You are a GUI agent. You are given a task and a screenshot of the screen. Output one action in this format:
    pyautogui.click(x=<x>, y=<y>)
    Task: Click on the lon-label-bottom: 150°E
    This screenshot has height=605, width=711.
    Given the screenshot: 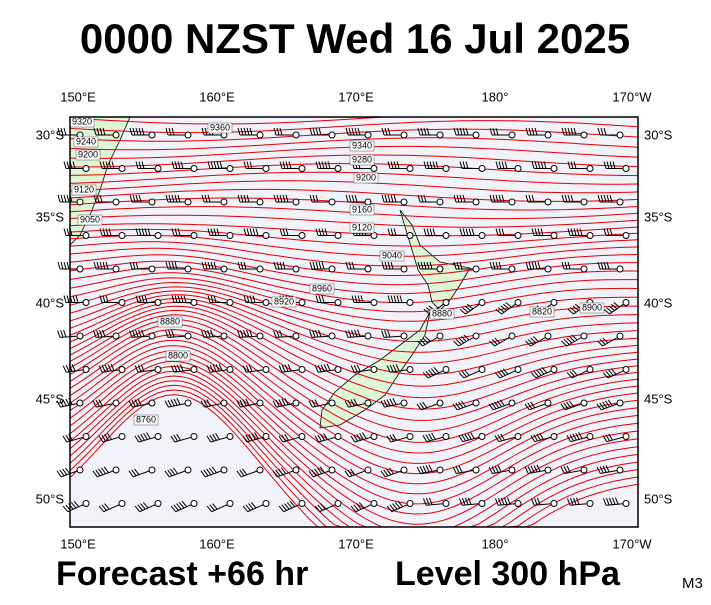 What is the action you would take?
    pyautogui.click(x=78, y=543)
    